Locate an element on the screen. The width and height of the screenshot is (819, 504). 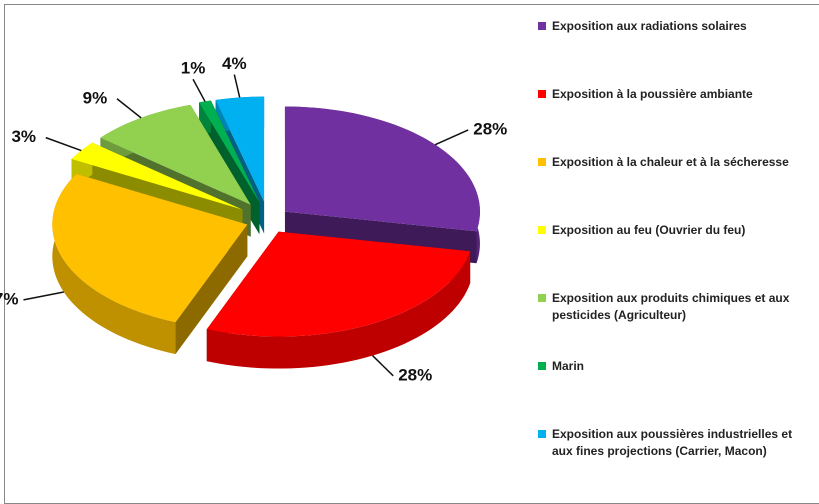
data-label: 3% is located at coordinates (23, 136).